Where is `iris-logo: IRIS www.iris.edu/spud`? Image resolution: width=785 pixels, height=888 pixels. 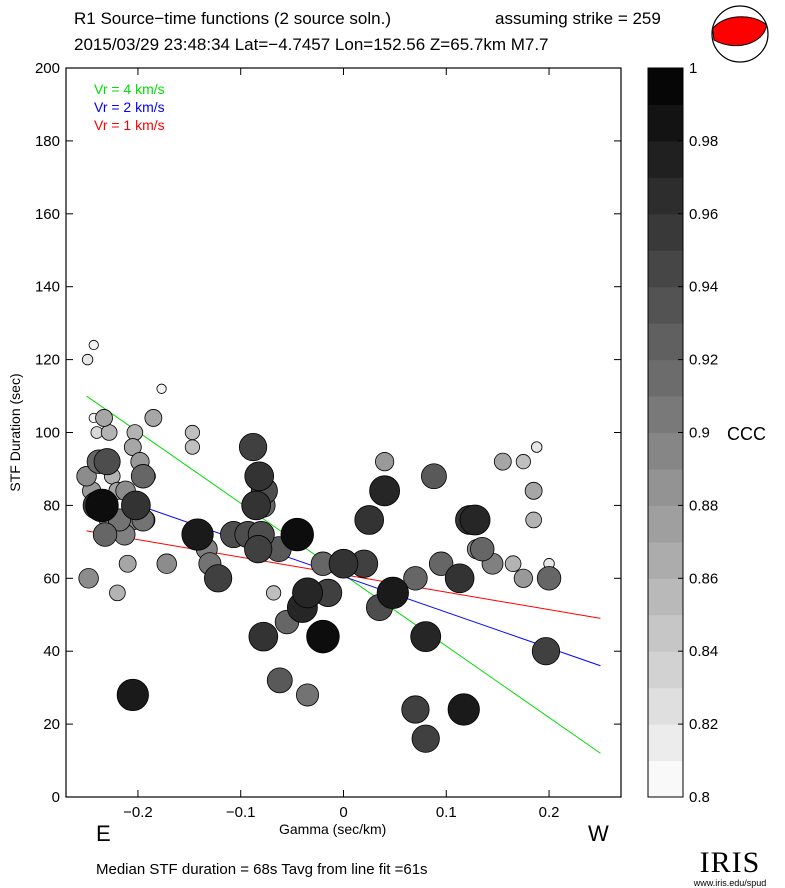
iris-logo: IRIS www.iris.edu/spud is located at coordinates (730, 860).